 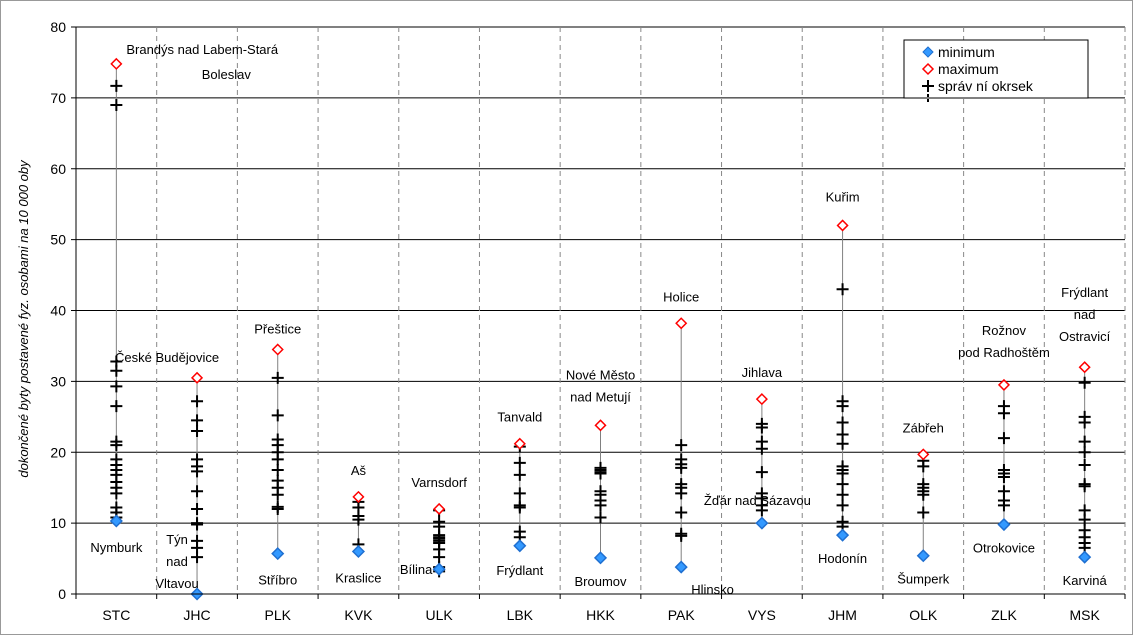 What do you see at coordinates (966, 52) in the screenshot?
I see `legend-label: minimum` at bounding box center [966, 52].